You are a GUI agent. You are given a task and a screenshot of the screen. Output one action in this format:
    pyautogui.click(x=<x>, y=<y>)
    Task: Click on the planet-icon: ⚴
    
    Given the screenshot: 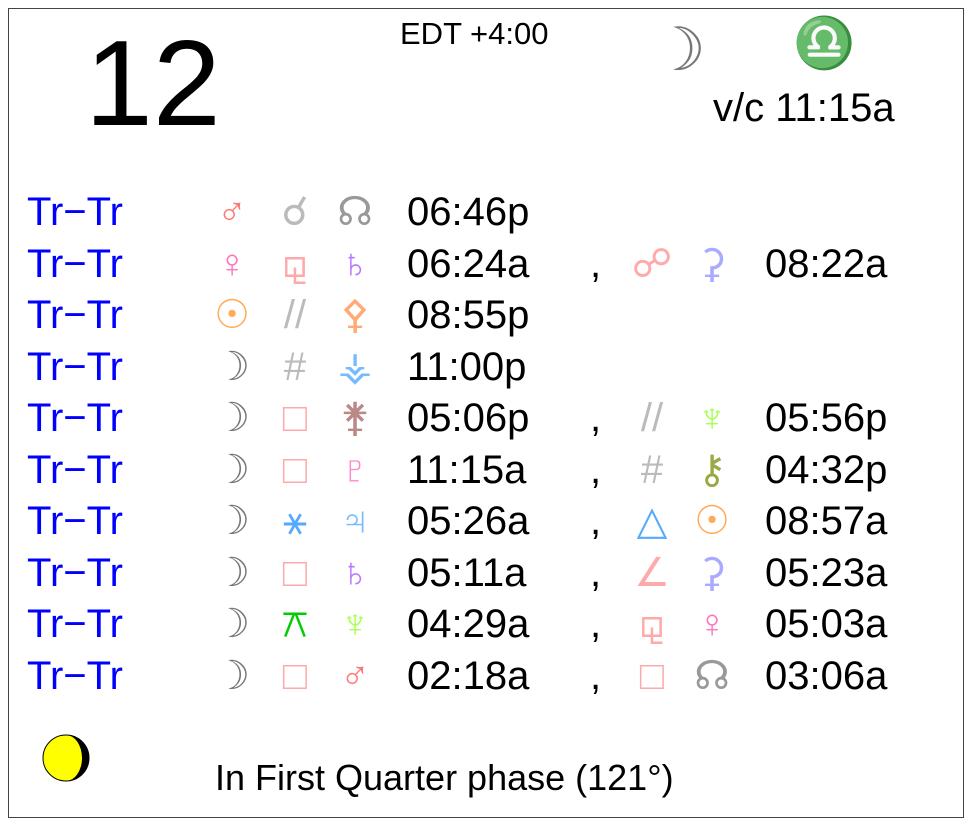 What is the action you would take?
    pyautogui.click(x=355, y=315)
    